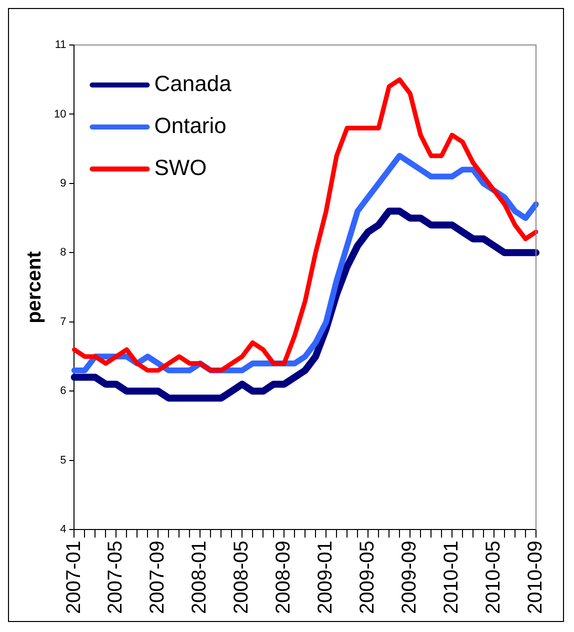 The width and height of the screenshot is (574, 632). I want to click on x-tick-label: 2008-01, so click(199, 577).